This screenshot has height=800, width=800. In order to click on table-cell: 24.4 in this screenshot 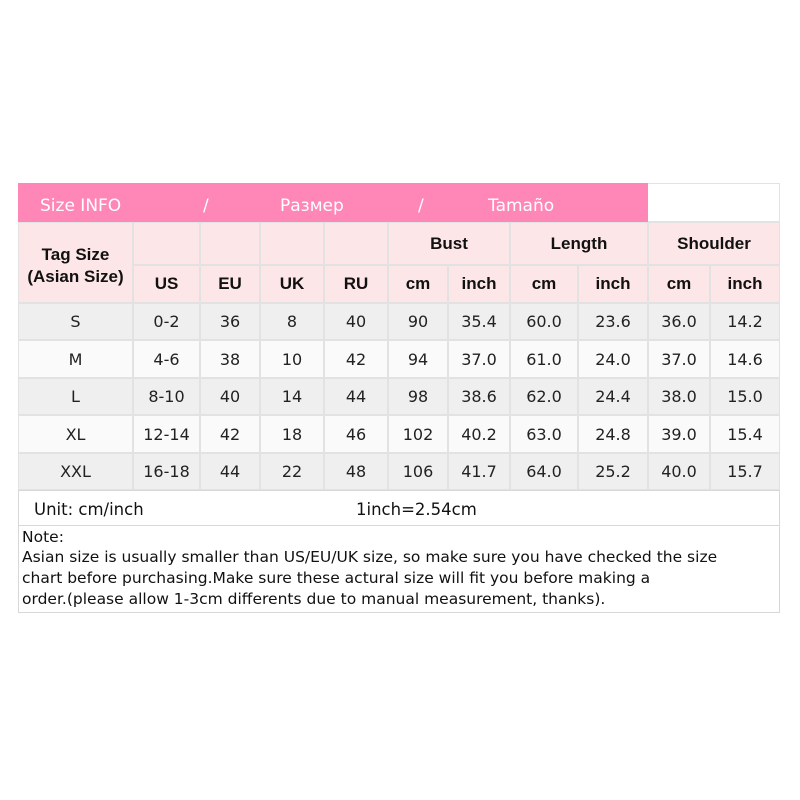, I will do `click(613, 396)`.